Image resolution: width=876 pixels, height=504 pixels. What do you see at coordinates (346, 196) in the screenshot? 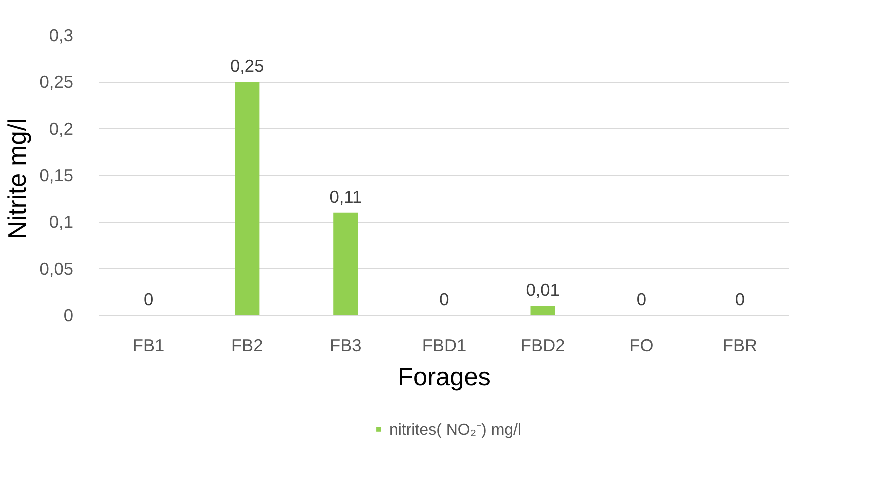
I see `data-label: 0,11` at bounding box center [346, 196].